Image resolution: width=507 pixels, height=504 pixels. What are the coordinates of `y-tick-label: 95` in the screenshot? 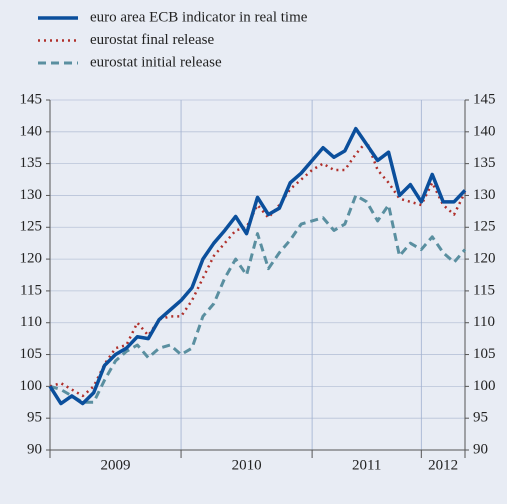 It's located at (34, 418).